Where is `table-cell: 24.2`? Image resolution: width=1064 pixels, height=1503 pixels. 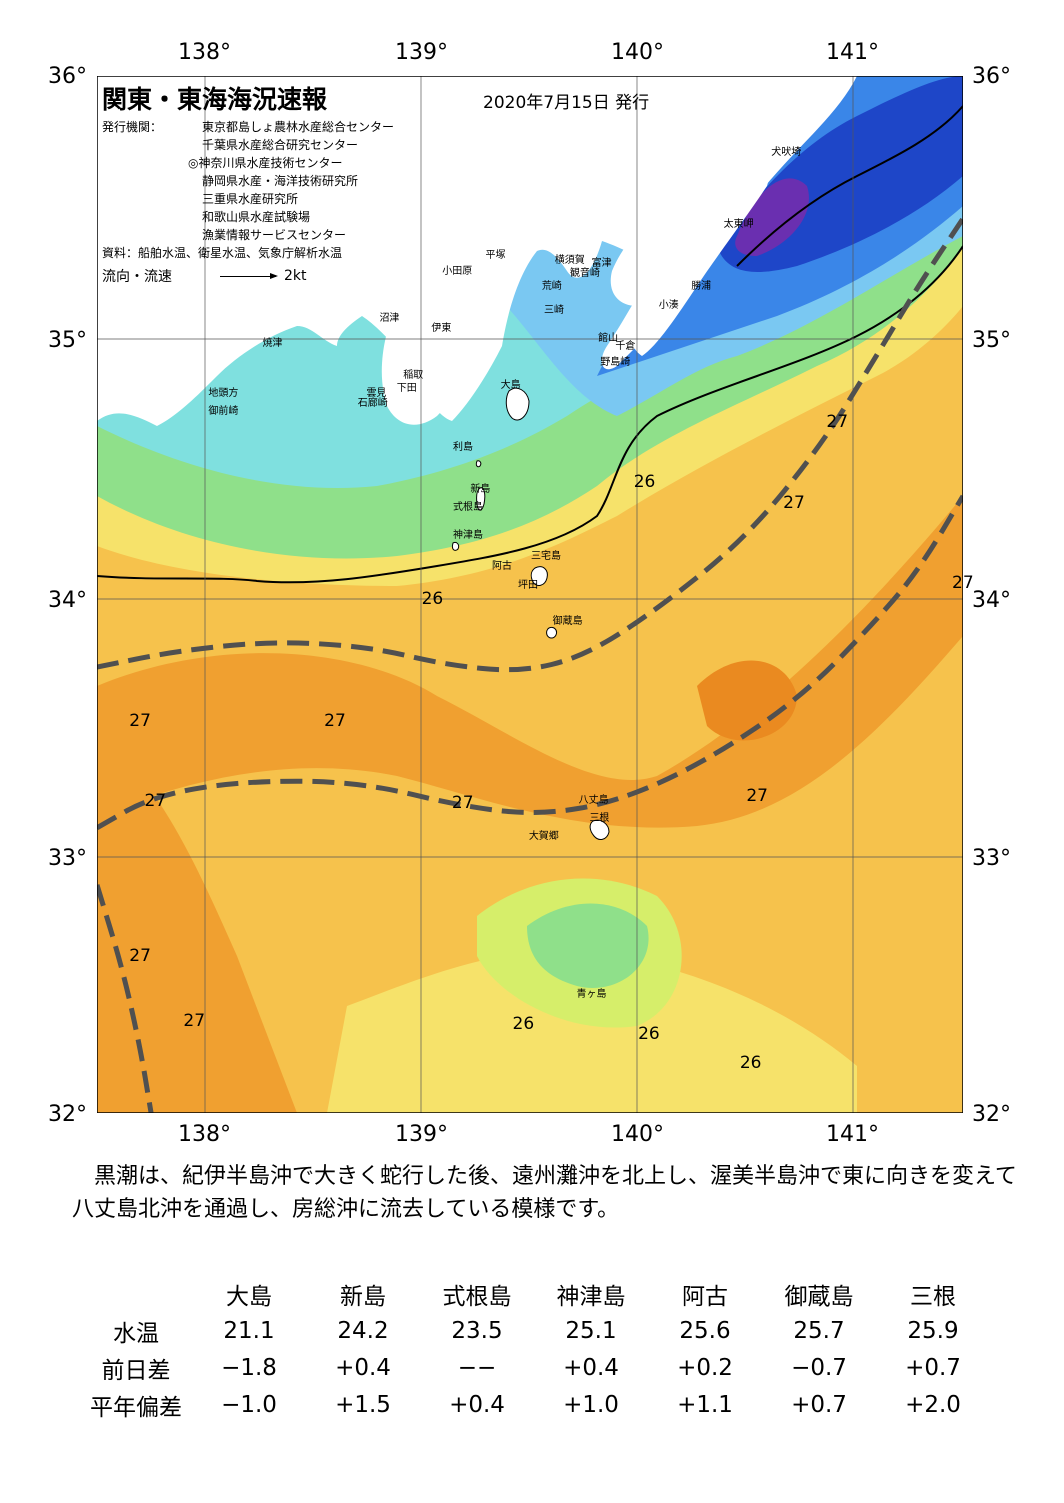 table-cell: 24.2 is located at coordinates (363, 1330).